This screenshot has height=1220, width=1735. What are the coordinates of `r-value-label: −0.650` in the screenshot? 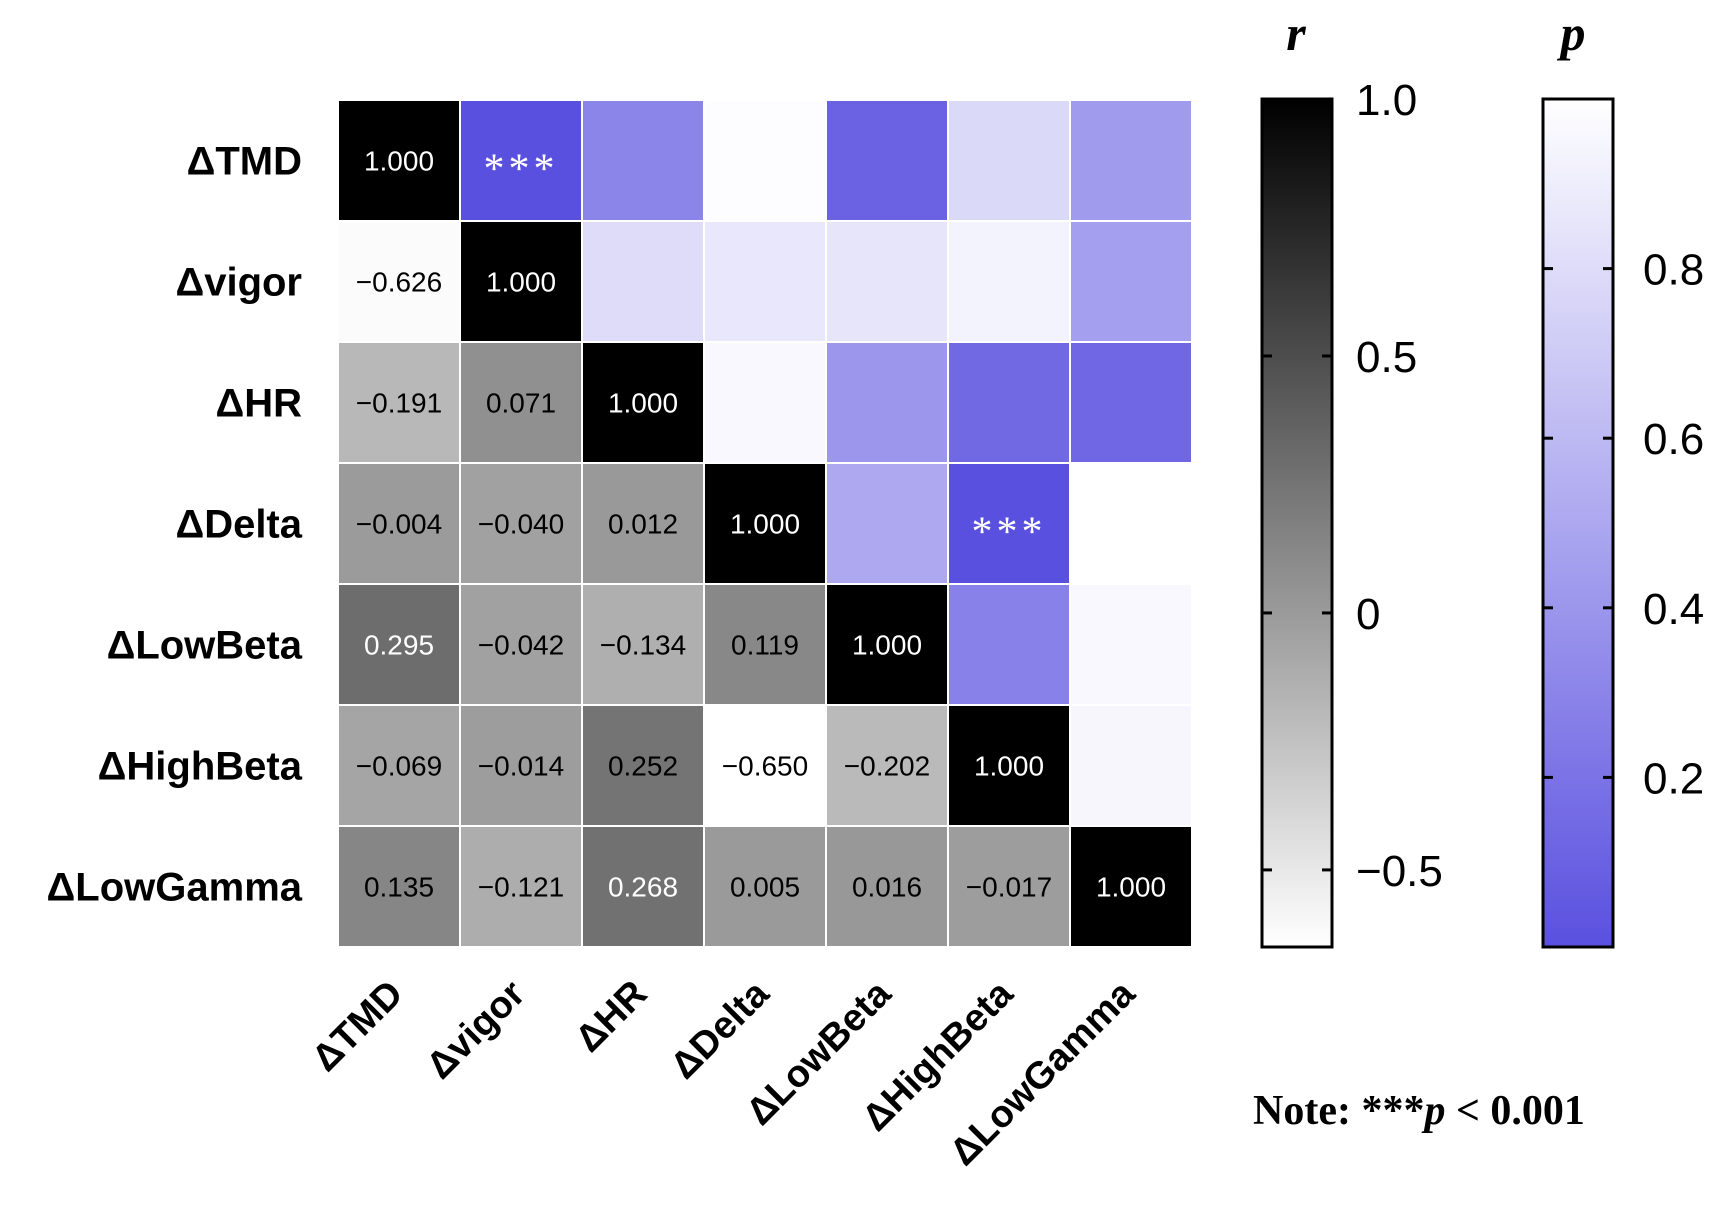 It's located at (765, 766).